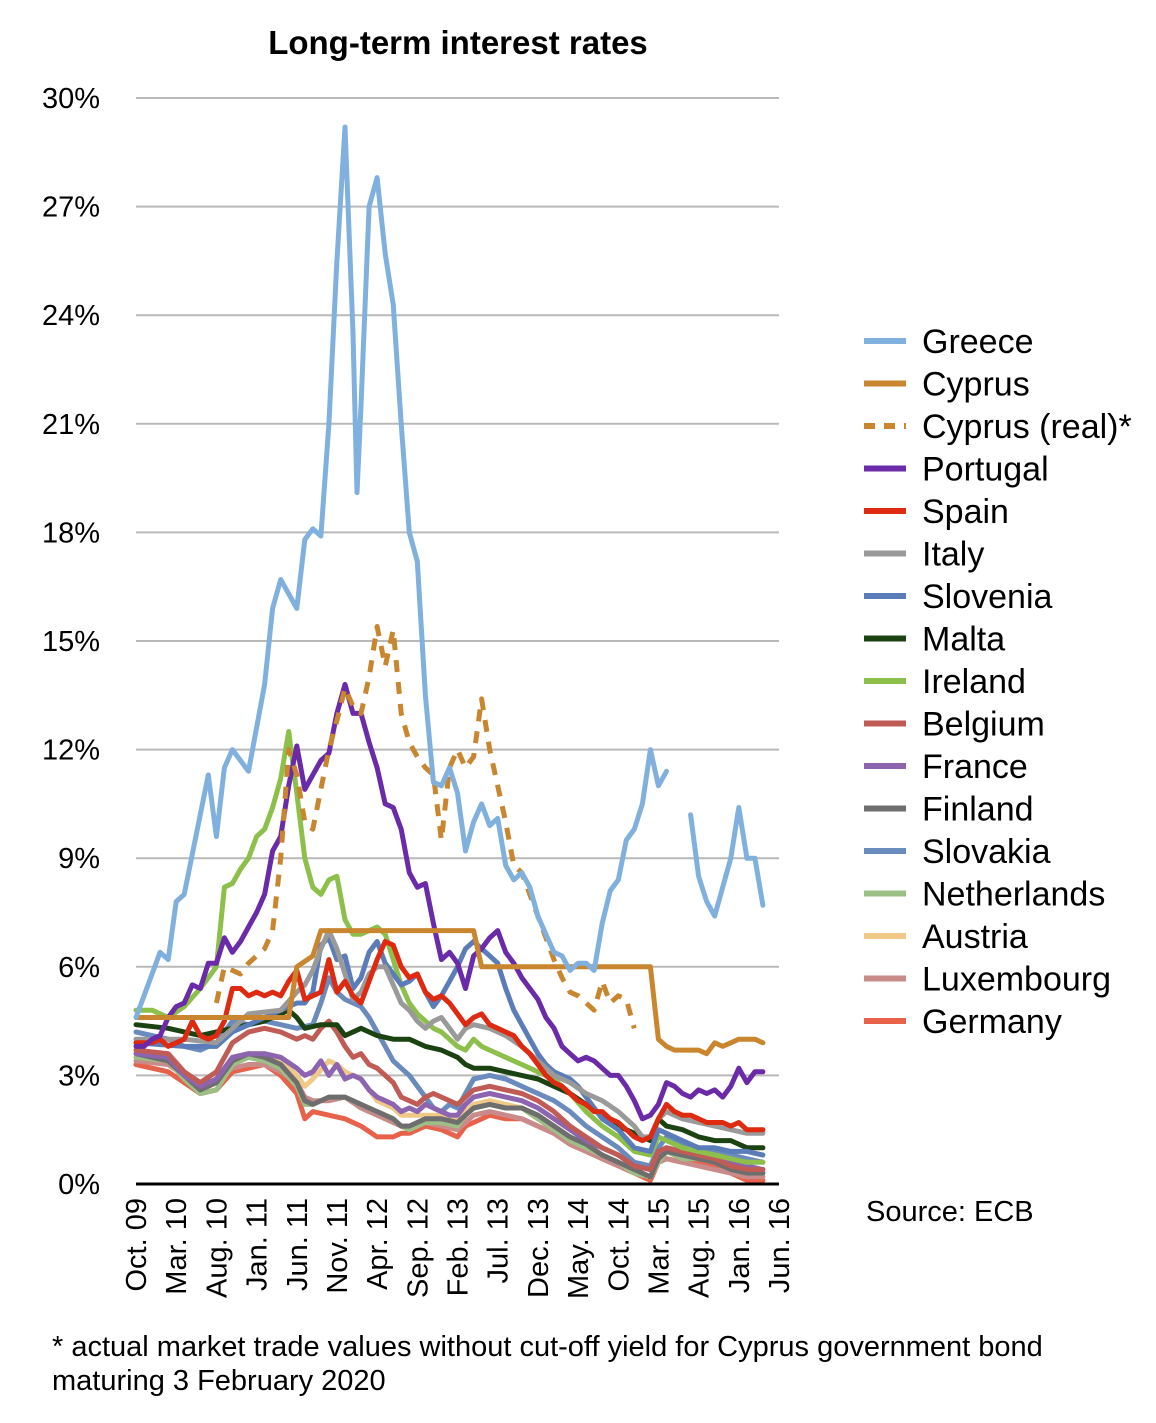 This screenshot has height=1423, width=1156. I want to click on x-tick-label: Jul. 13, so click(499, 1240).